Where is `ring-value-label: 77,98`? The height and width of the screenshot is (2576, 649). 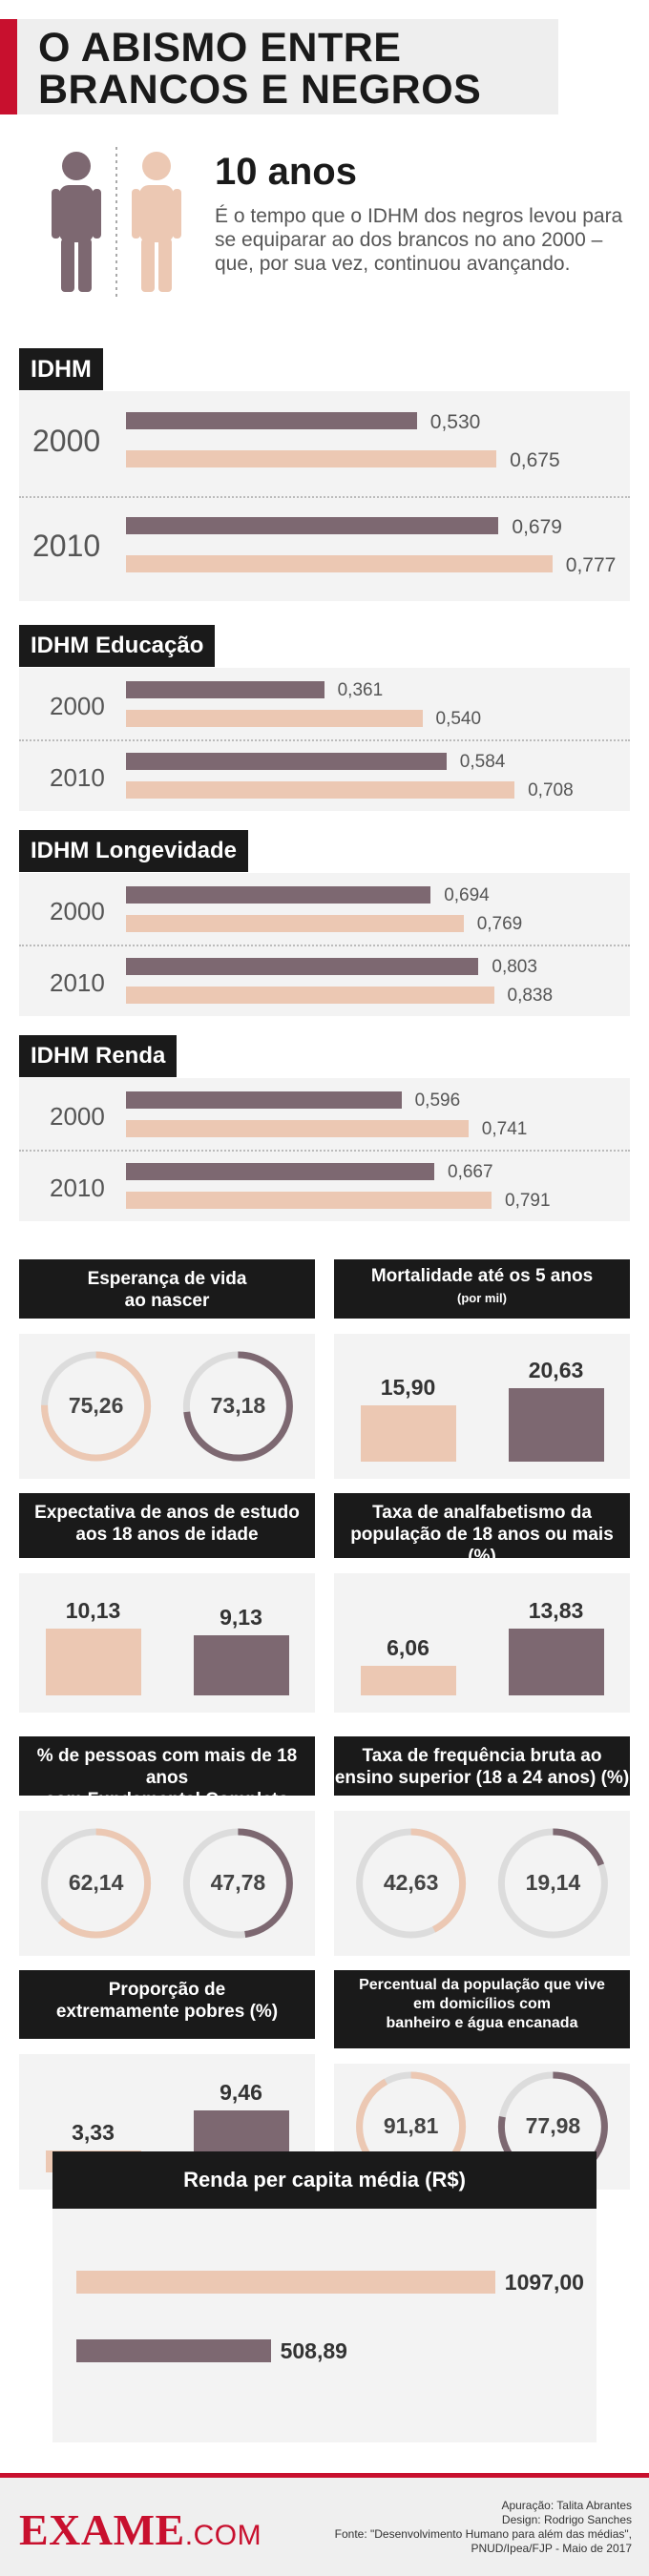 ring-value-label: 77,98 is located at coordinates (553, 2125).